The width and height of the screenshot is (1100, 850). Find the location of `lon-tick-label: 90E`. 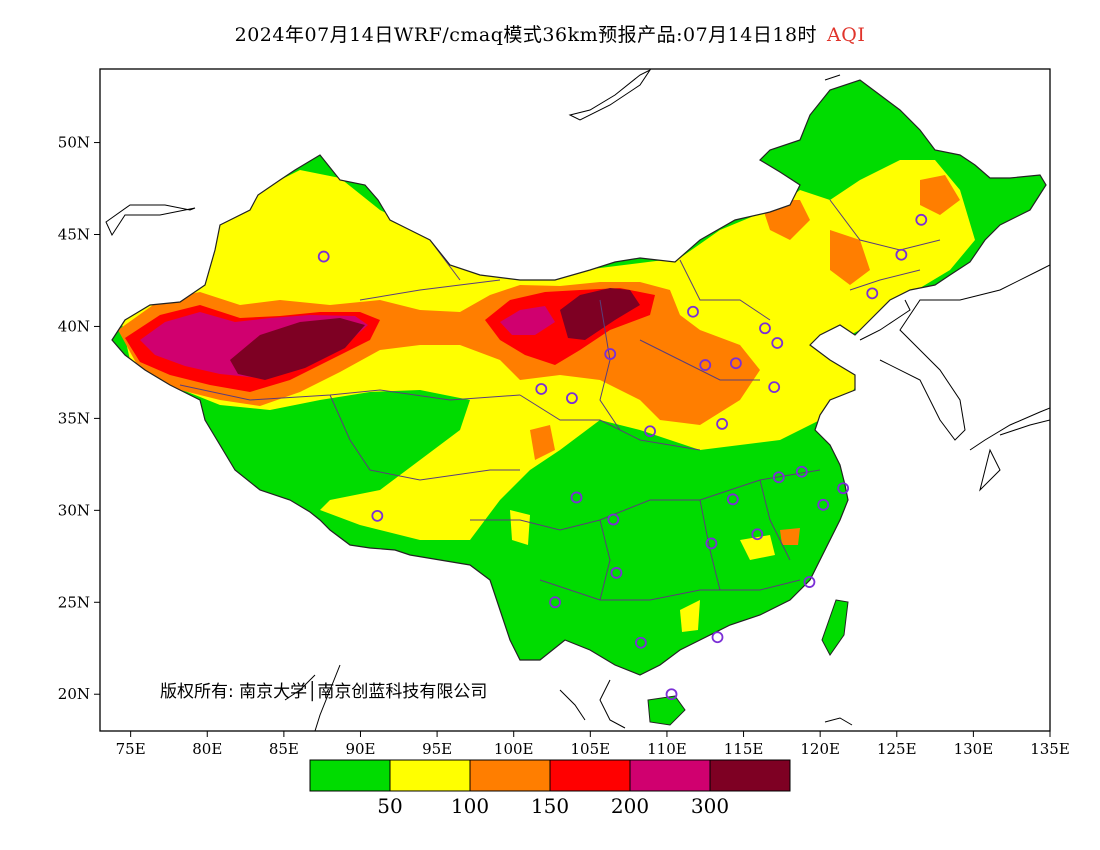

lon-tick-label: 90E is located at coordinates (360, 749).